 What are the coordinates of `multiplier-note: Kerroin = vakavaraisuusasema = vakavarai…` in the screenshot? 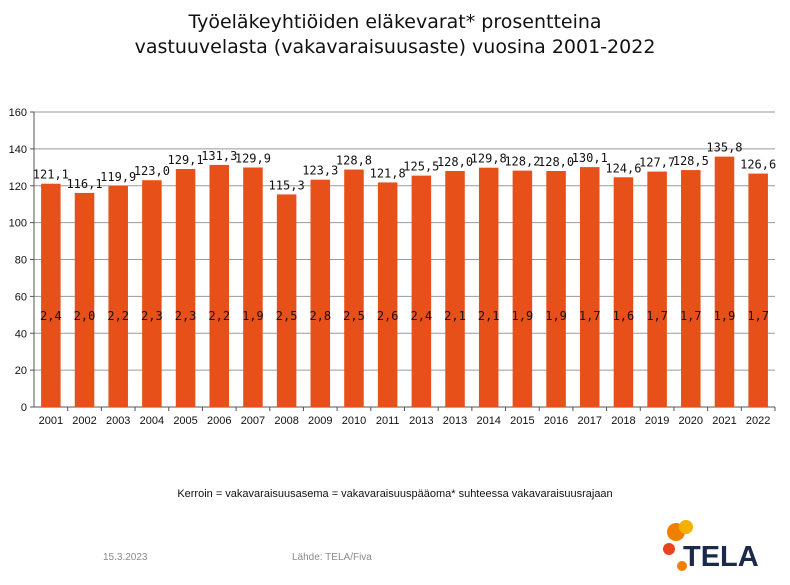 It's located at (395, 494).